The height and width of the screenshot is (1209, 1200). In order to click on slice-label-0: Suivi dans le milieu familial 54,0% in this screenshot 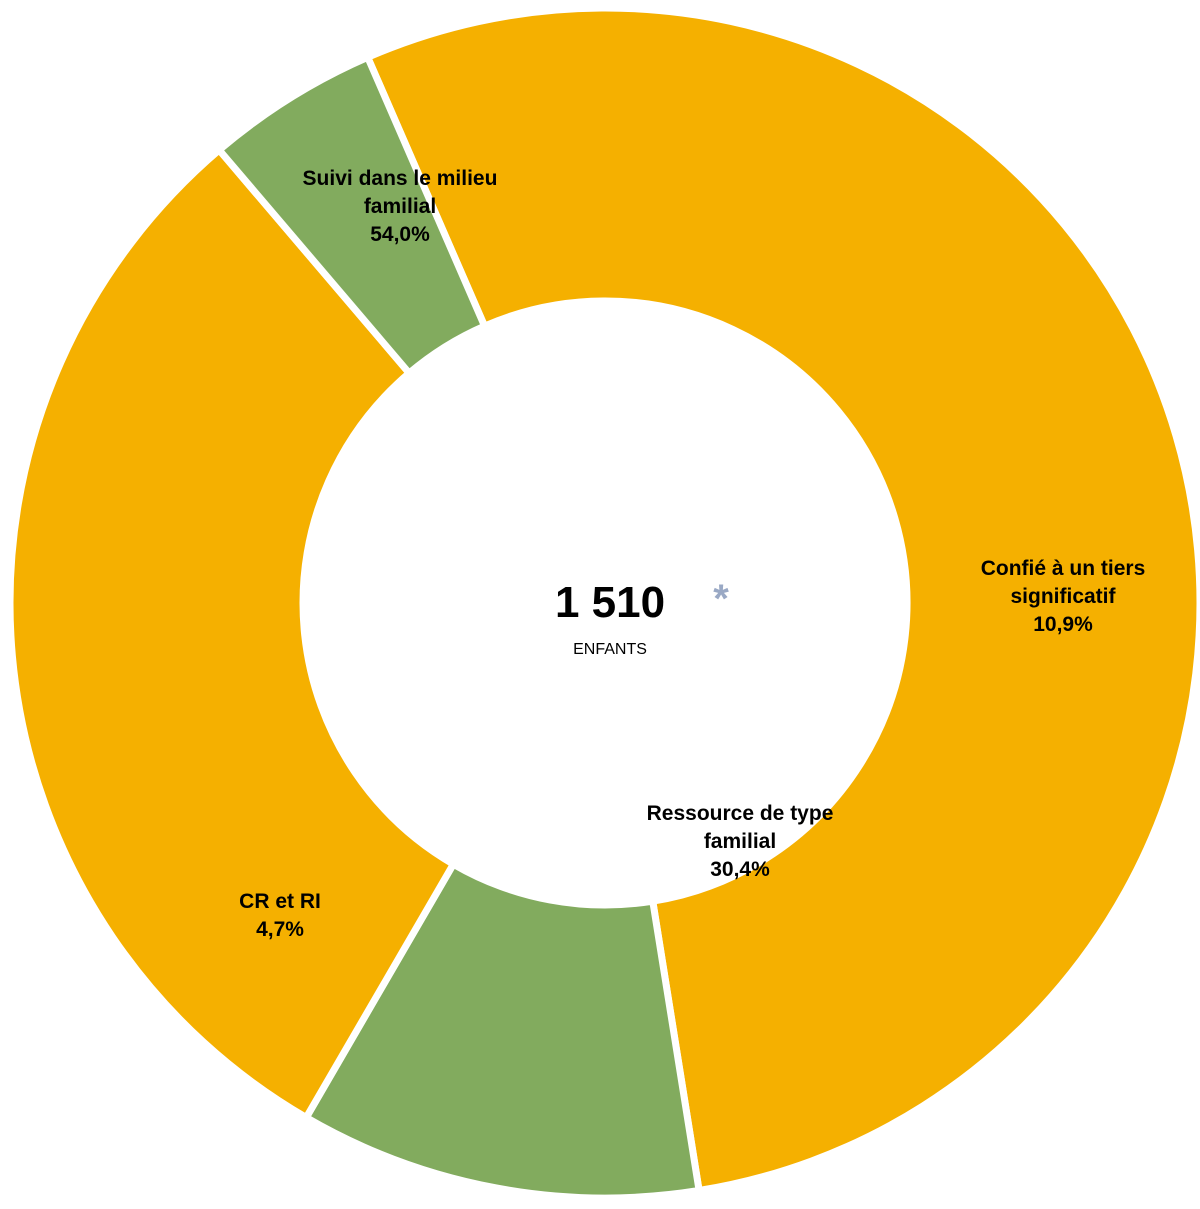, I will do `click(400, 206)`.